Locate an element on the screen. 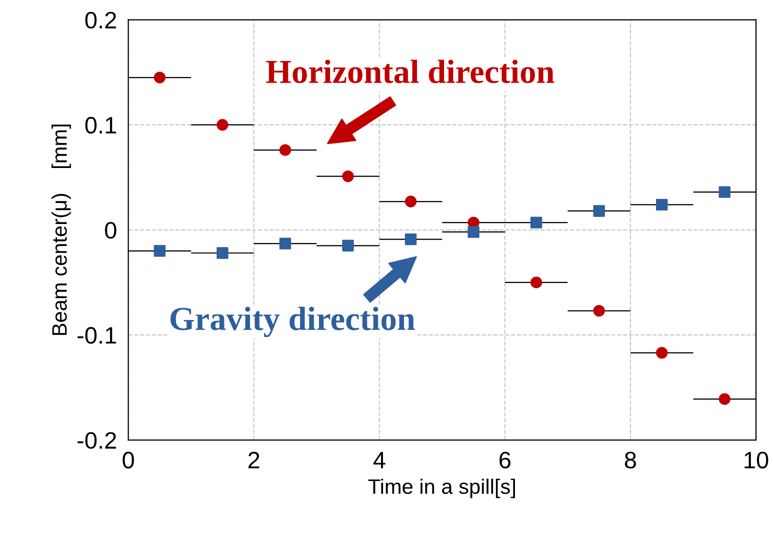 This screenshot has height=534, width=773. annotation: Horizontal direction is located at coordinates (410, 72).